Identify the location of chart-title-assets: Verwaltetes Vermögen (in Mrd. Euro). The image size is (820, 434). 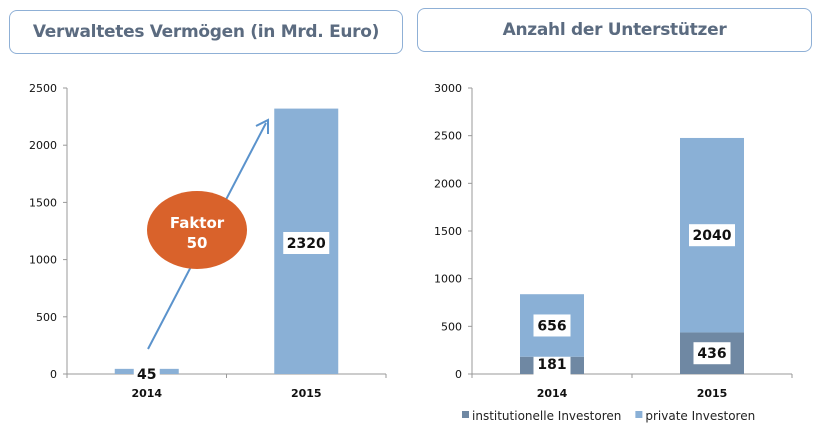
(206, 32).